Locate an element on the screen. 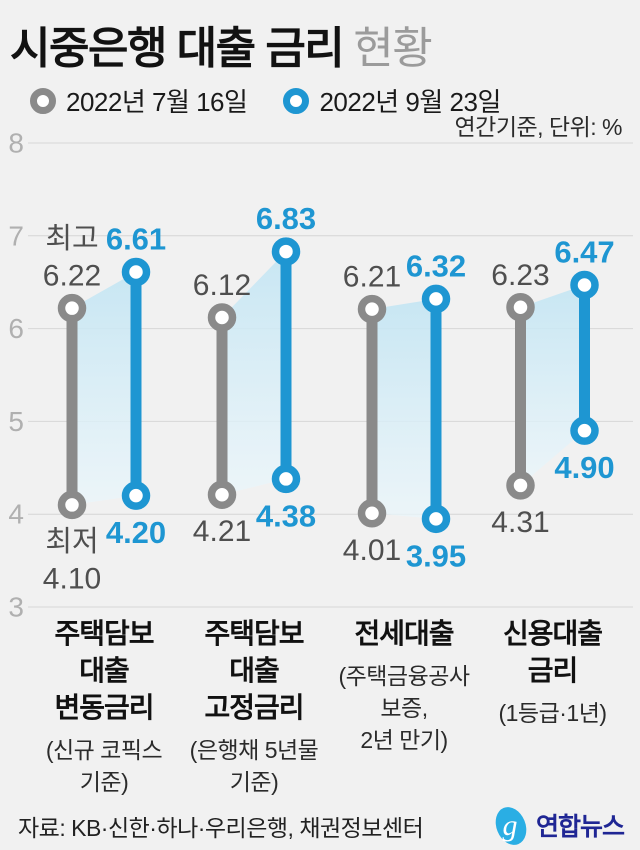 The image size is (640, 850). category-column-2: 전세대출 (주택금융공사 보증, 2년 만기) is located at coordinates (404, 685).